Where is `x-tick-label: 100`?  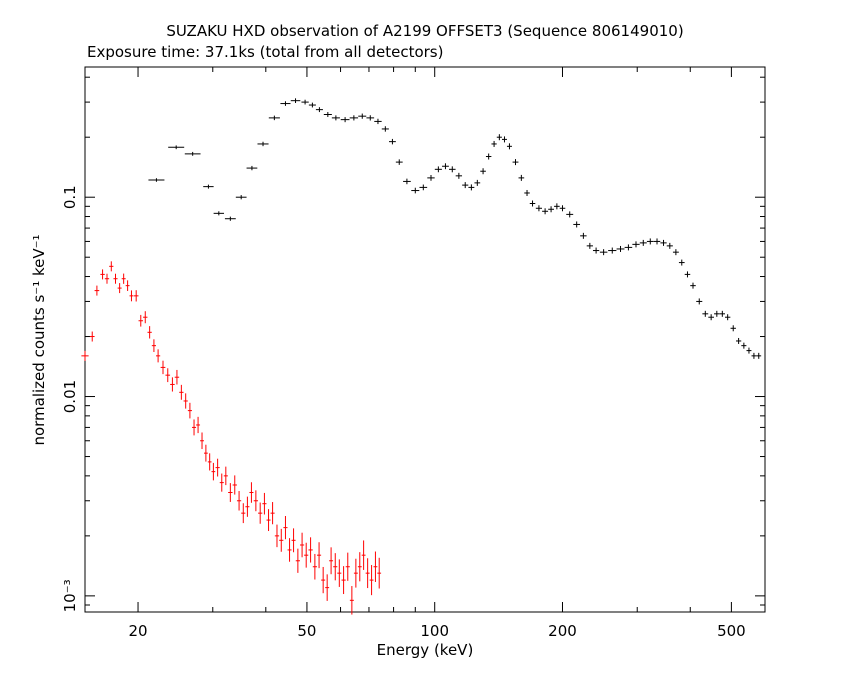
x-tick-label: 100 is located at coordinates (434, 631).